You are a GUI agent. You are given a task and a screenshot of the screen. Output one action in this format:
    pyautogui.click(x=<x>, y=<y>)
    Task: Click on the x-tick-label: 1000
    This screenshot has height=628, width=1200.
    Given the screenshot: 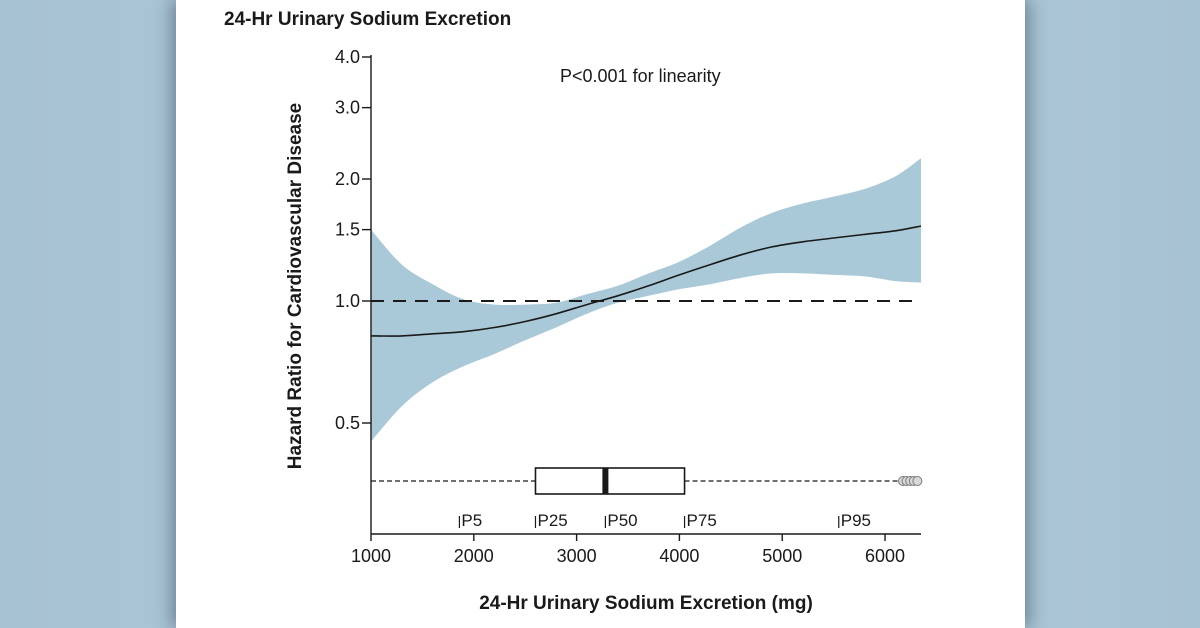 What is the action you would take?
    pyautogui.click(x=371, y=556)
    